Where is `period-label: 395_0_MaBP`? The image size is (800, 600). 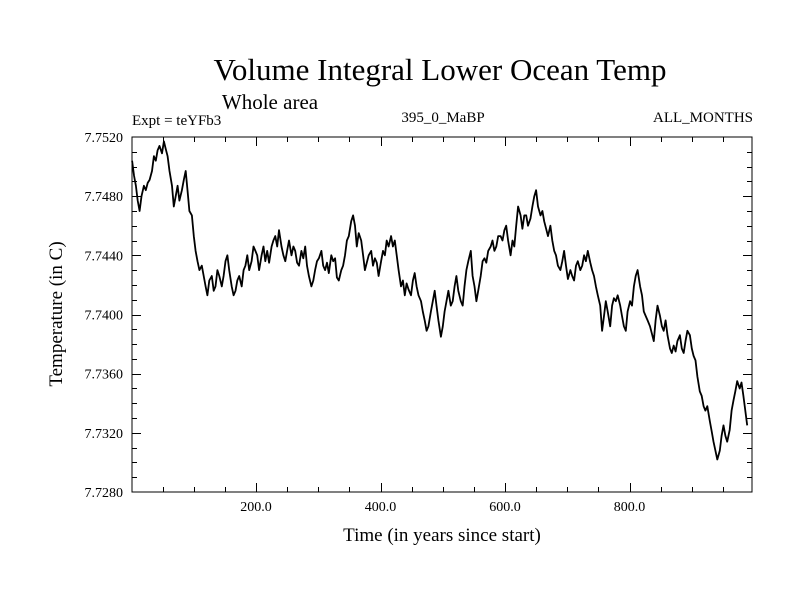
period-label: 395_0_MaBP is located at coordinates (442, 118).